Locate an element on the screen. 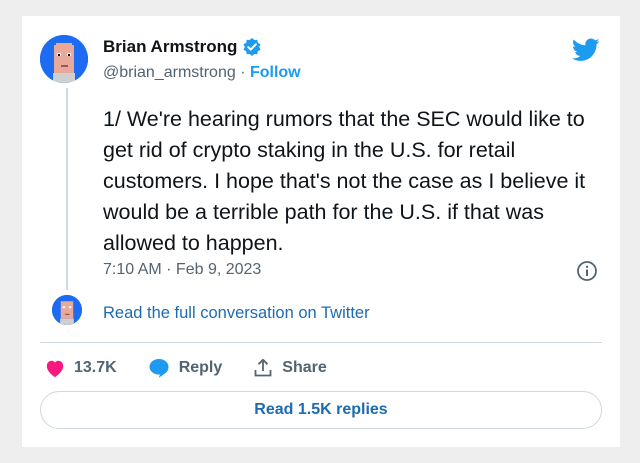 The image size is (640, 463). follow-button: Follow is located at coordinates (275, 72).